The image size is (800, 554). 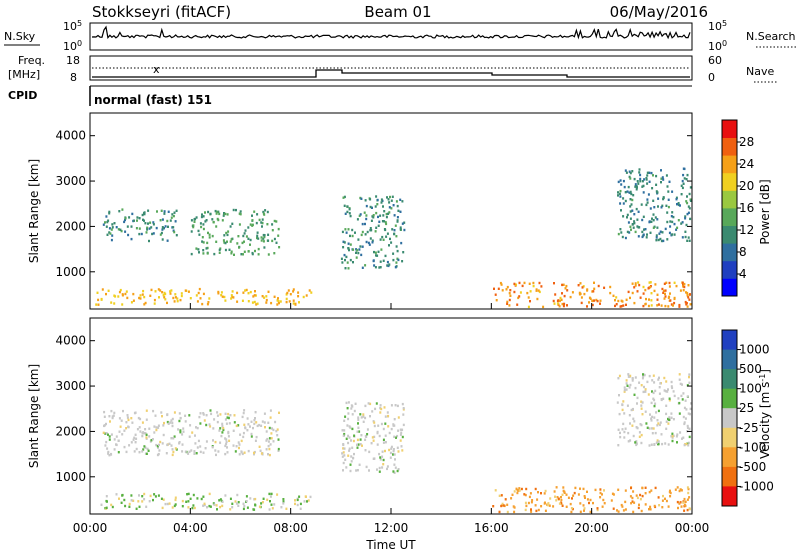 What do you see at coordinates (743, 252) in the screenshot?
I see `colorbar-tick-label: 8` at bounding box center [743, 252].